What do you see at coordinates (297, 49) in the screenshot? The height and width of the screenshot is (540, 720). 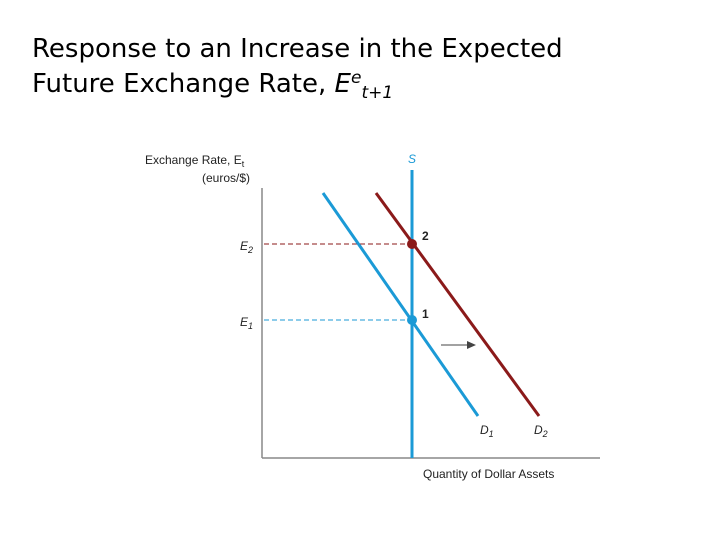 I see `title-line-1: Response to an Increase in the Expected` at bounding box center [297, 49].